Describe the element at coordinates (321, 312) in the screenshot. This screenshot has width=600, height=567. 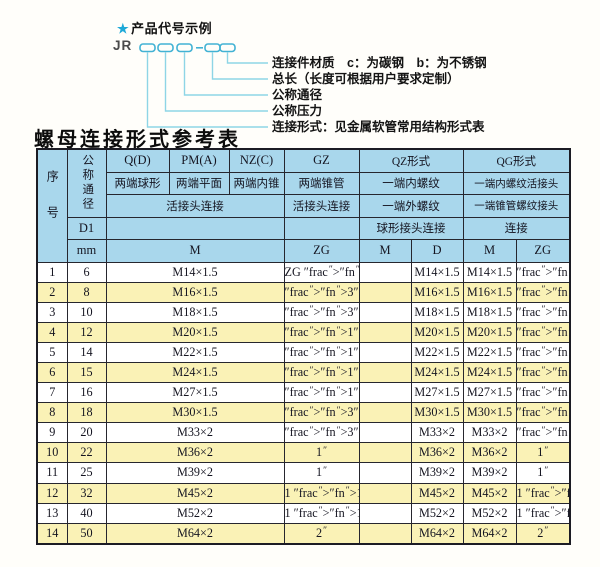
I see `cell-gz: ″frac″>″fn″>3″fd″>8″` at that location.